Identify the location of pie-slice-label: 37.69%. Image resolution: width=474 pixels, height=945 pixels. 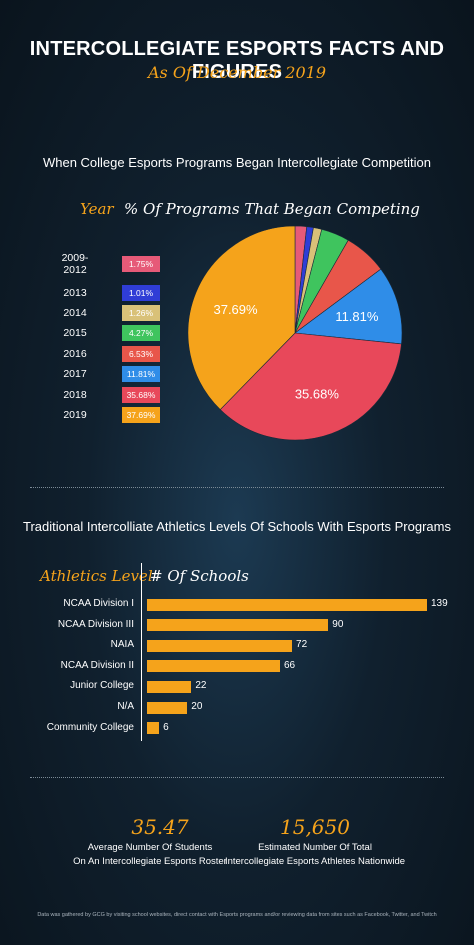
(235, 309).